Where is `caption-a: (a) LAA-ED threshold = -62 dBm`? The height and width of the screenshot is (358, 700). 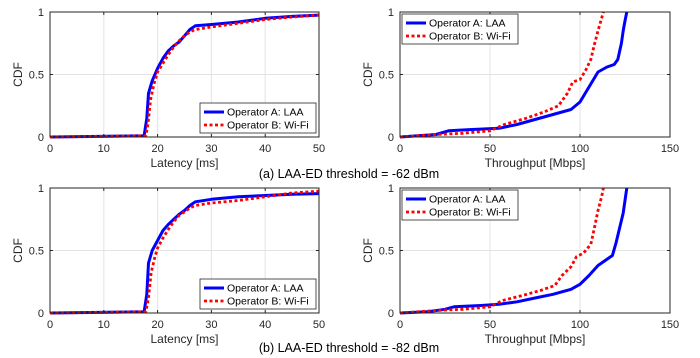 caption-a: (a) LAA-ED threshold = -62 dBm is located at coordinates (349, 174).